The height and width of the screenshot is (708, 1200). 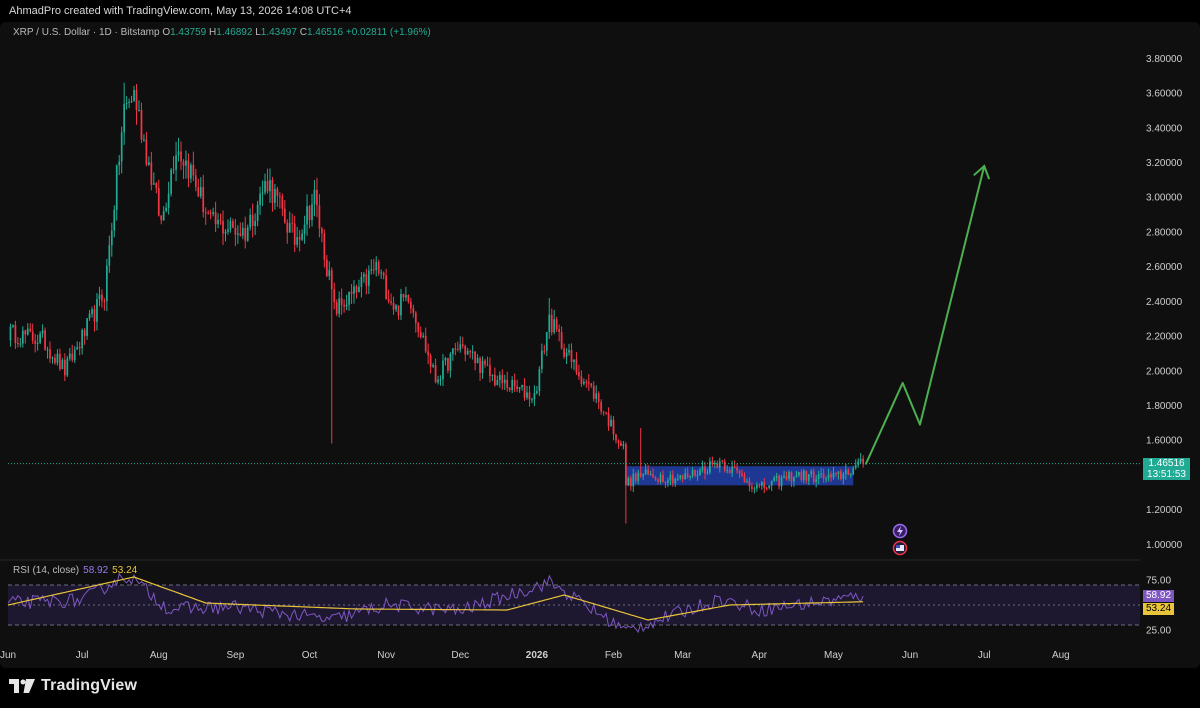 What do you see at coordinates (683, 655) in the screenshot?
I see `time-tick-label: Mar` at bounding box center [683, 655].